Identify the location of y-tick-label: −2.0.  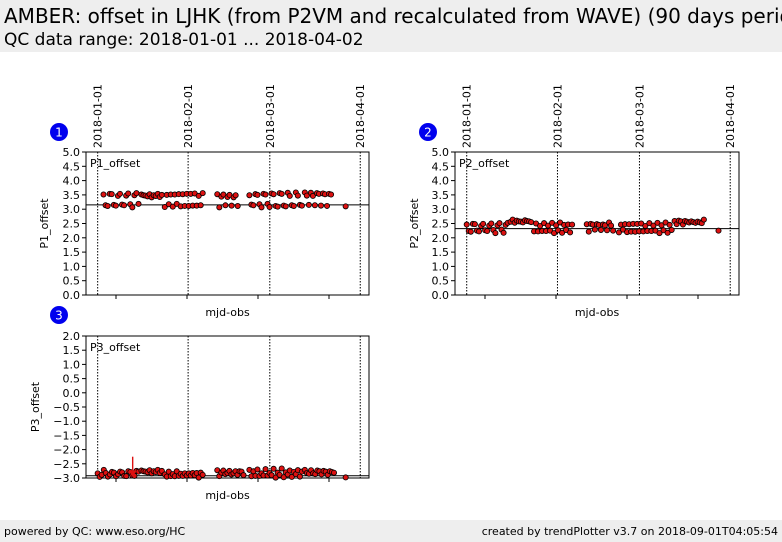
(66, 450).